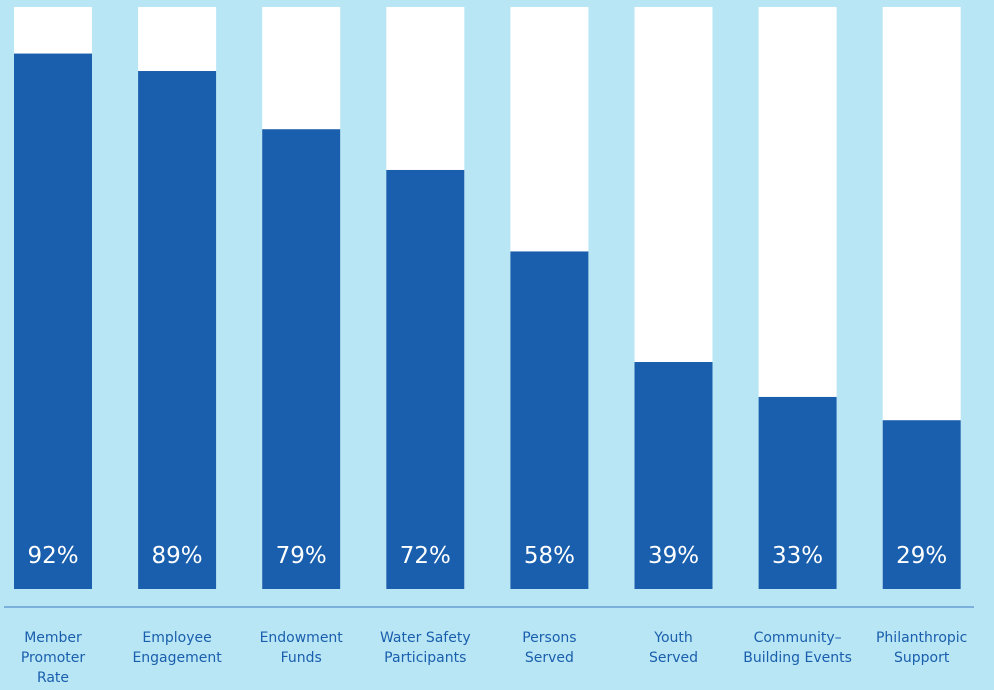  What do you see at coordinates (797, 648) in the screenshot?
I see `category-label: Community– Building Events` at bounding box center [797, 648].